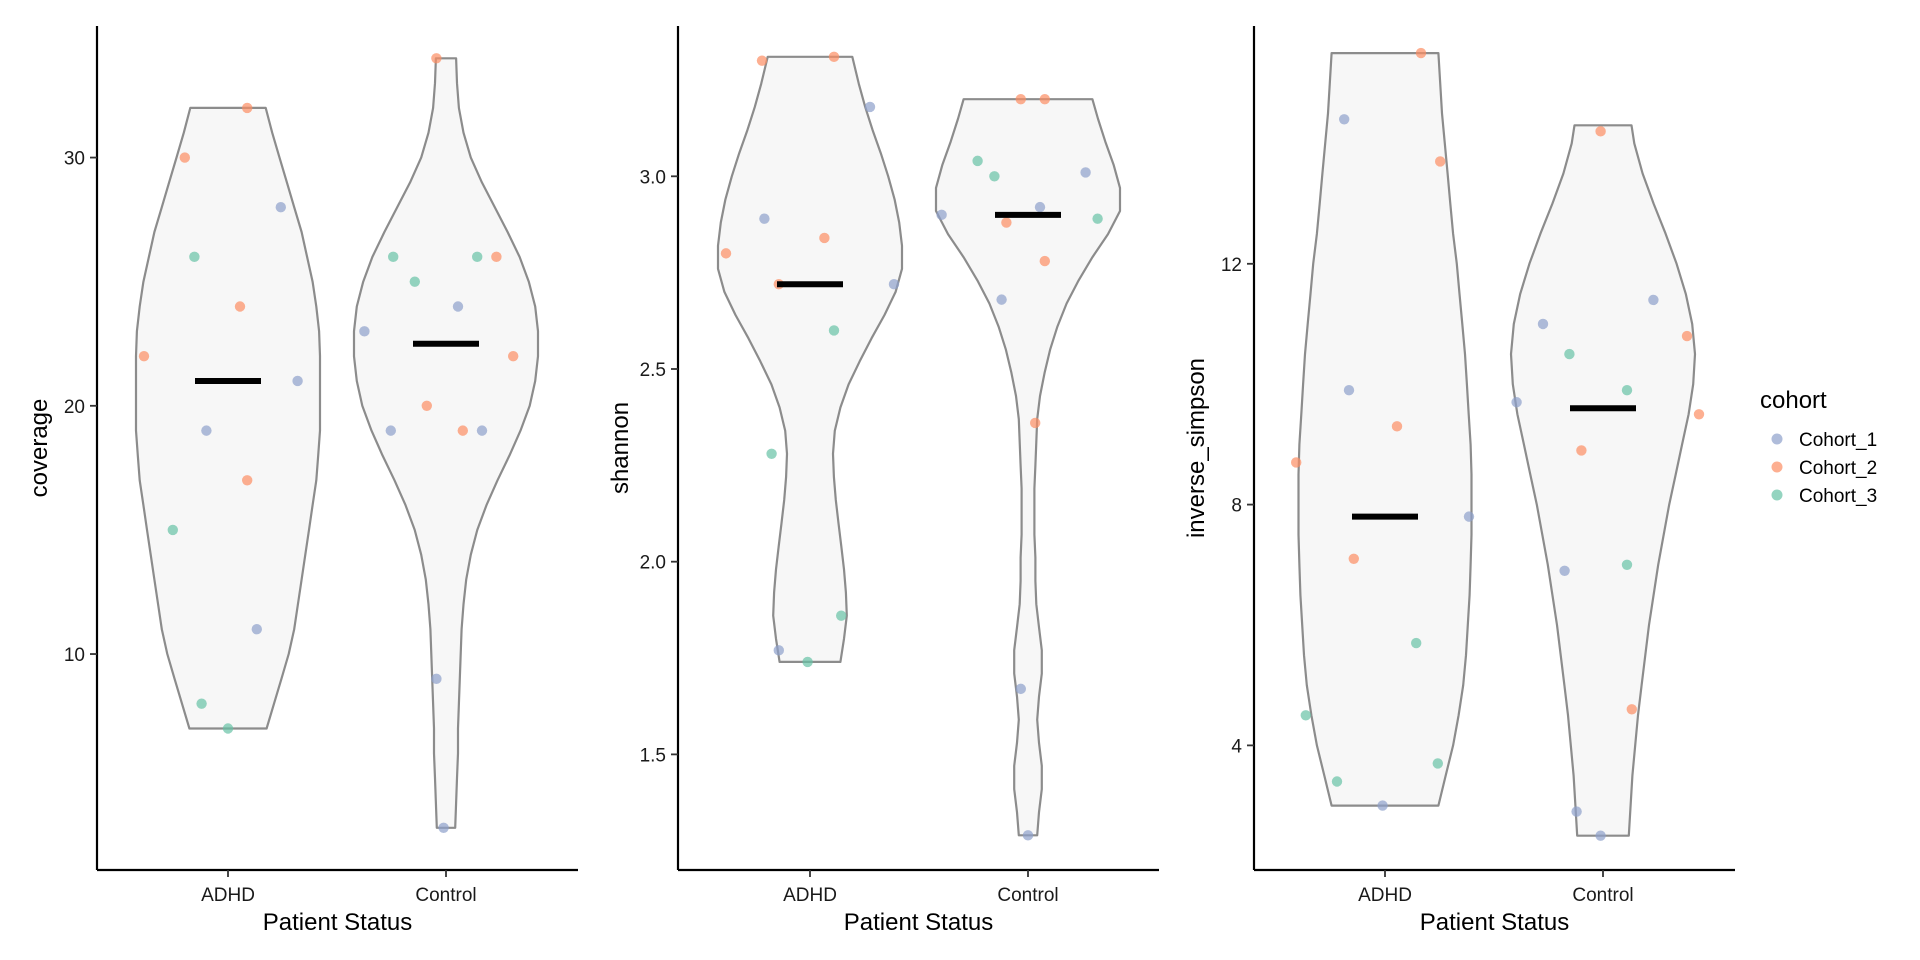 This screenshot has width=1920, height=960. Describe the element at coordinates (1236, 746) in the screenshot. I see `y-tick-label: 4` at that location.